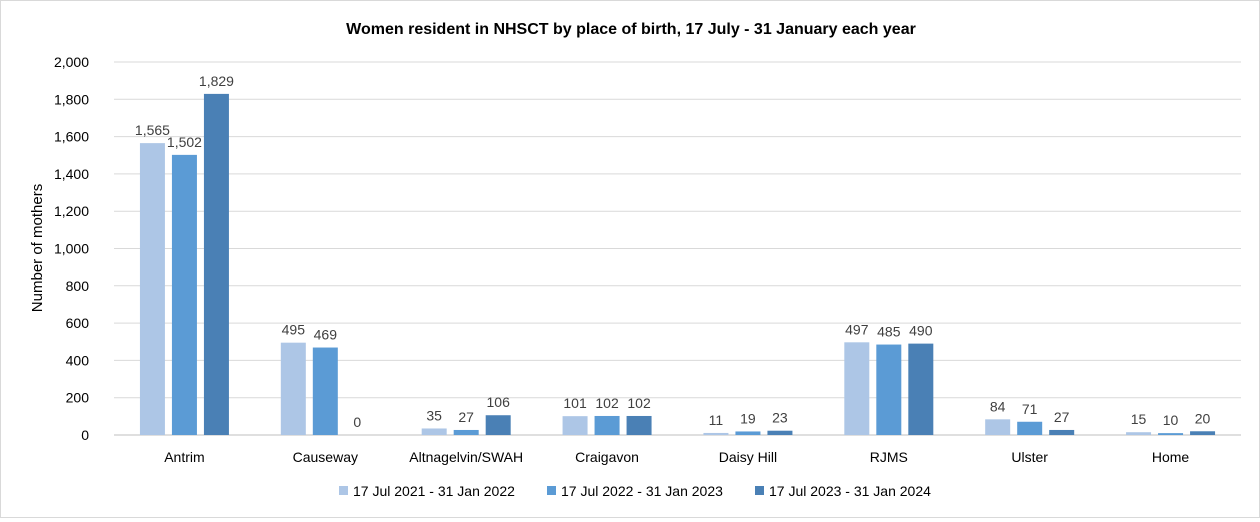 The height and width of the screenshot is (522, 1260). I want to click on y-tick-label: 1,000, so click(71, 249).